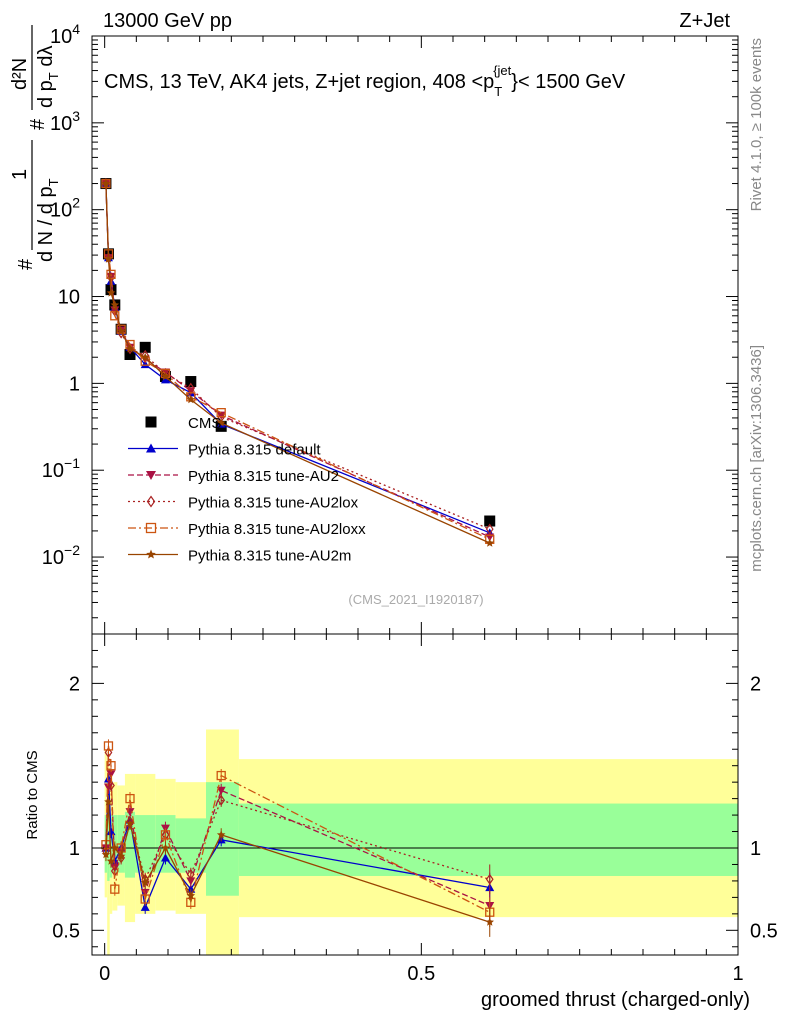 The width and height of the screenshot is (786, 1024). I want to click on ylabel-den2-sub: T, so click(53, 76).